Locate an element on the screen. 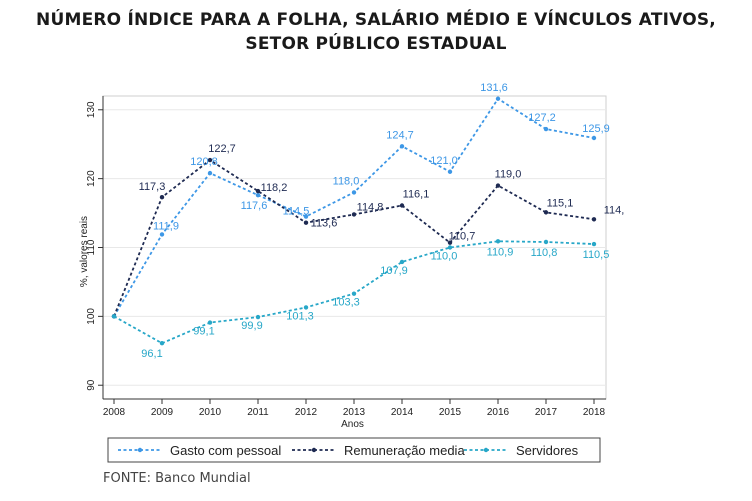 The width and height of the screenshot is (752, 501). data-label: 127,2 is located at coordinates (542, 118).